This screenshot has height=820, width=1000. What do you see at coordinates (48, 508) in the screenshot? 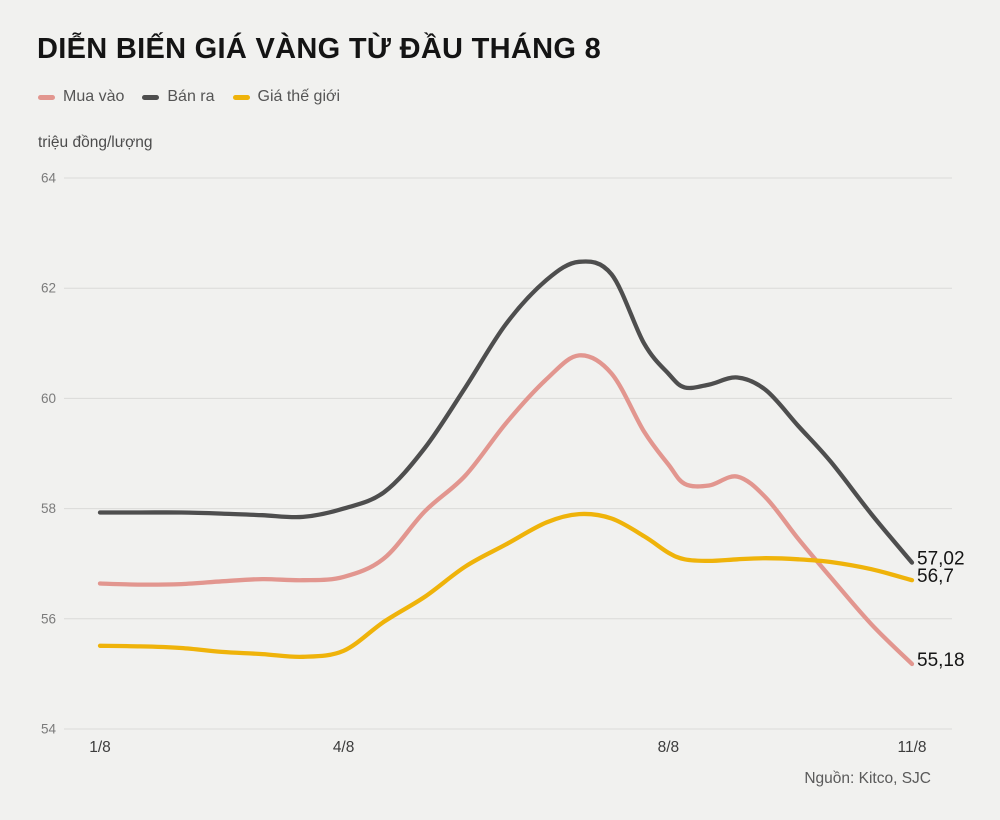
I see `y-tick-label-58: 58` at bounding box center [48, 508].